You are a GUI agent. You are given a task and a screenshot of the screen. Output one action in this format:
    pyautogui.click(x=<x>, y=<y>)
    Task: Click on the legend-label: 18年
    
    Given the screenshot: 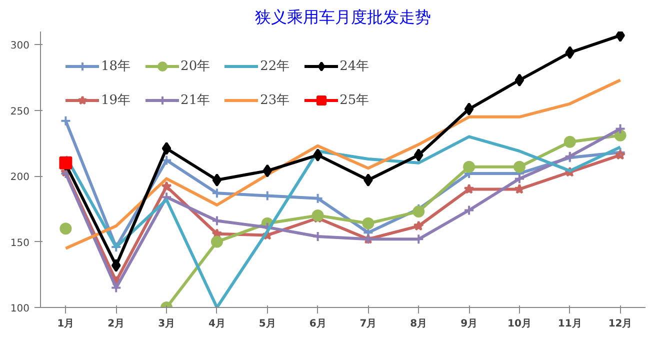 What is the action you would take?
    pyautogui.click(x=116, y=66)
    